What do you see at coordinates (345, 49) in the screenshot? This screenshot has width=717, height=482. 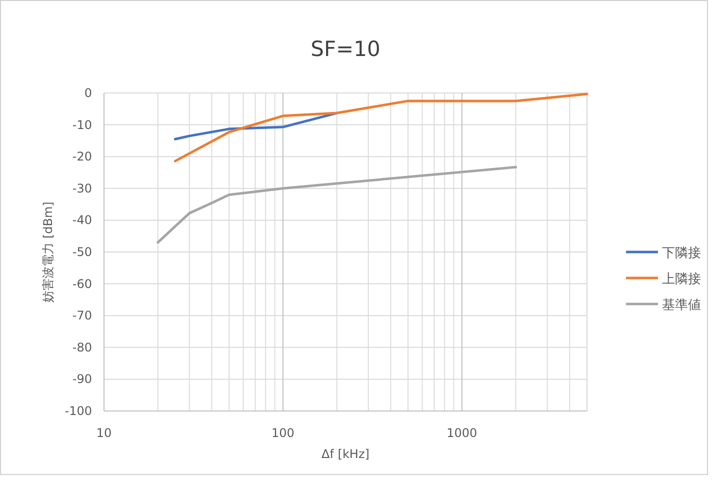 I see `chart-title: SF=10` at bounding box center [345, 49].